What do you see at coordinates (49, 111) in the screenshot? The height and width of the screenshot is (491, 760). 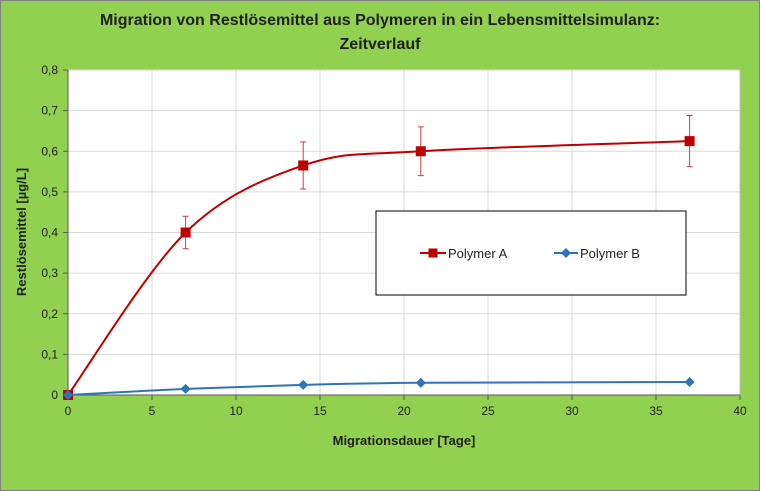 I see `y-tick-label: 0,7` at bounding box center [49, 111].